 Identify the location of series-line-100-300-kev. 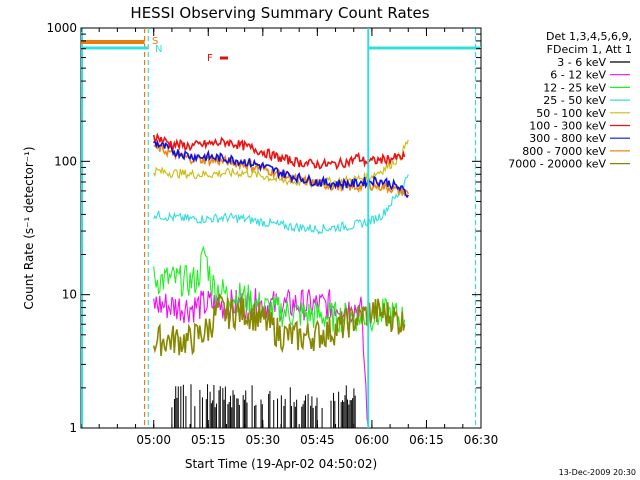
(279, 151).